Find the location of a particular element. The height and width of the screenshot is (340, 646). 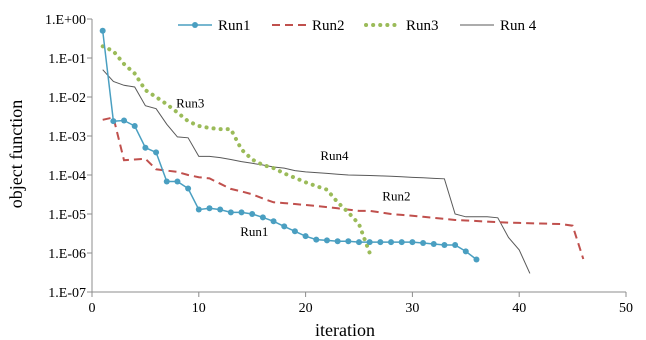

x-axis-label: iteration is located at coordinates (345, 330).